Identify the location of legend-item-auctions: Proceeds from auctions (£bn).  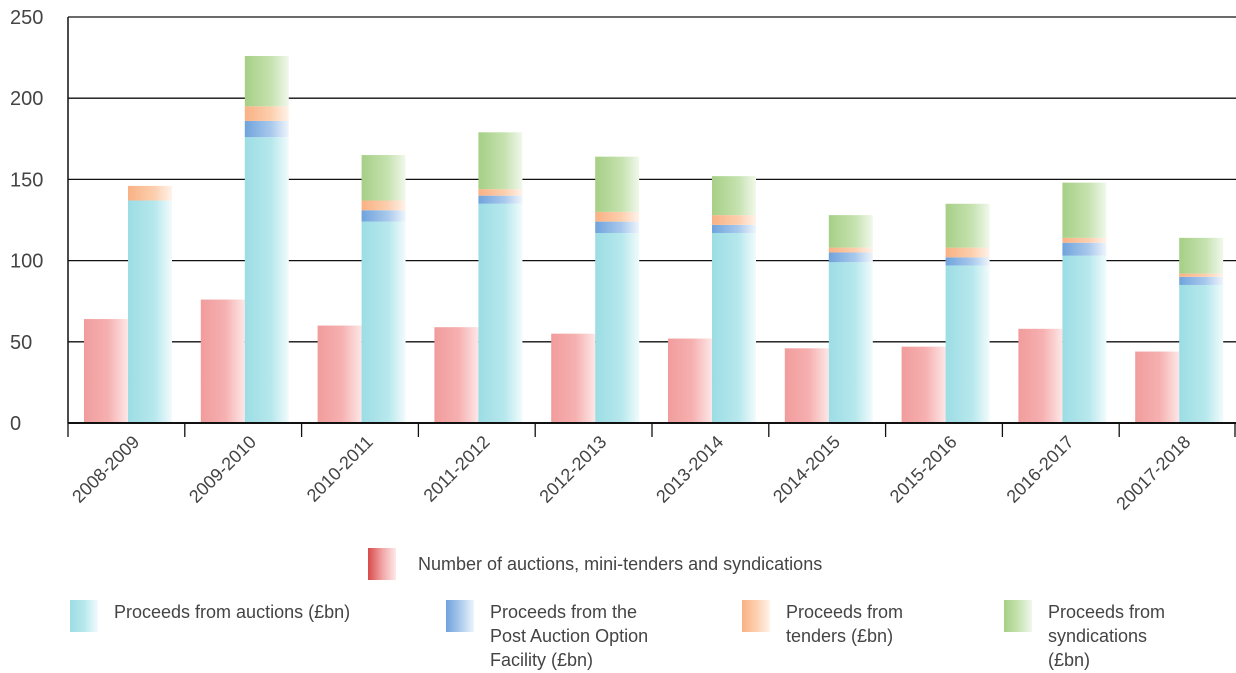
(210, 616).